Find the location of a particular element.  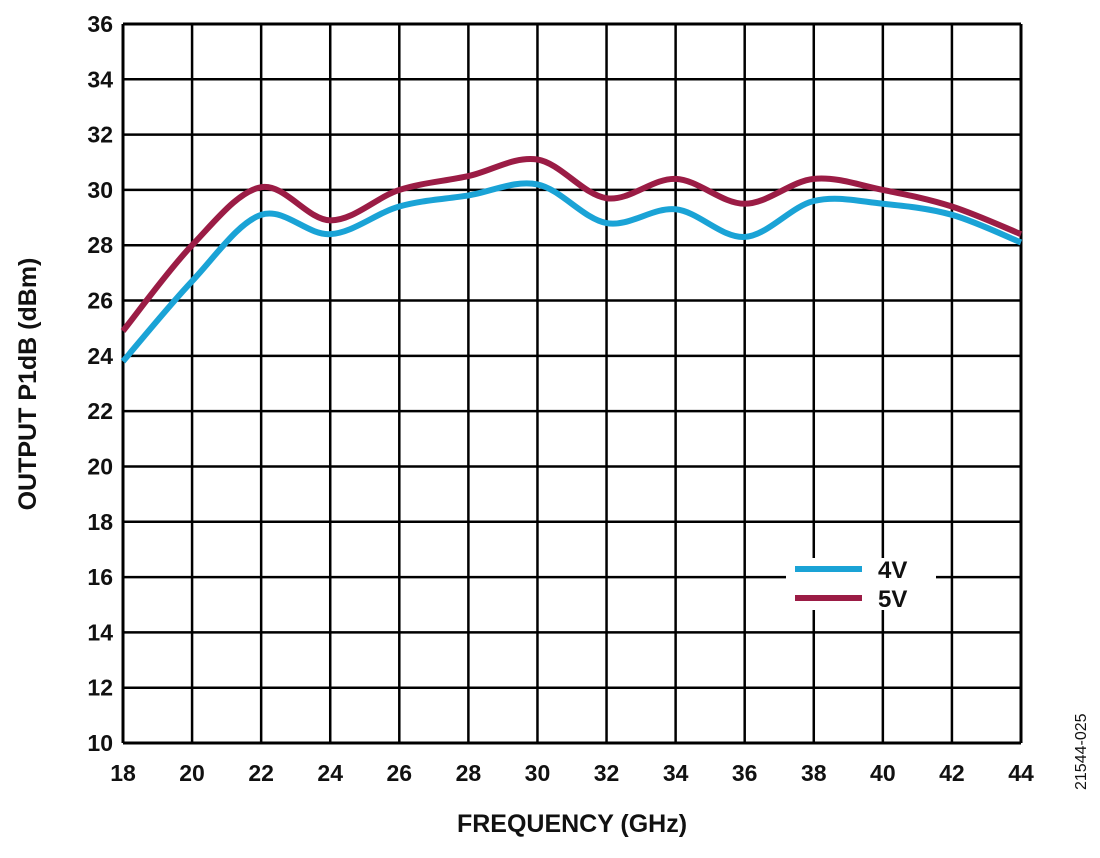

x-tick-label: 32 is located at coordinates (607, 773).